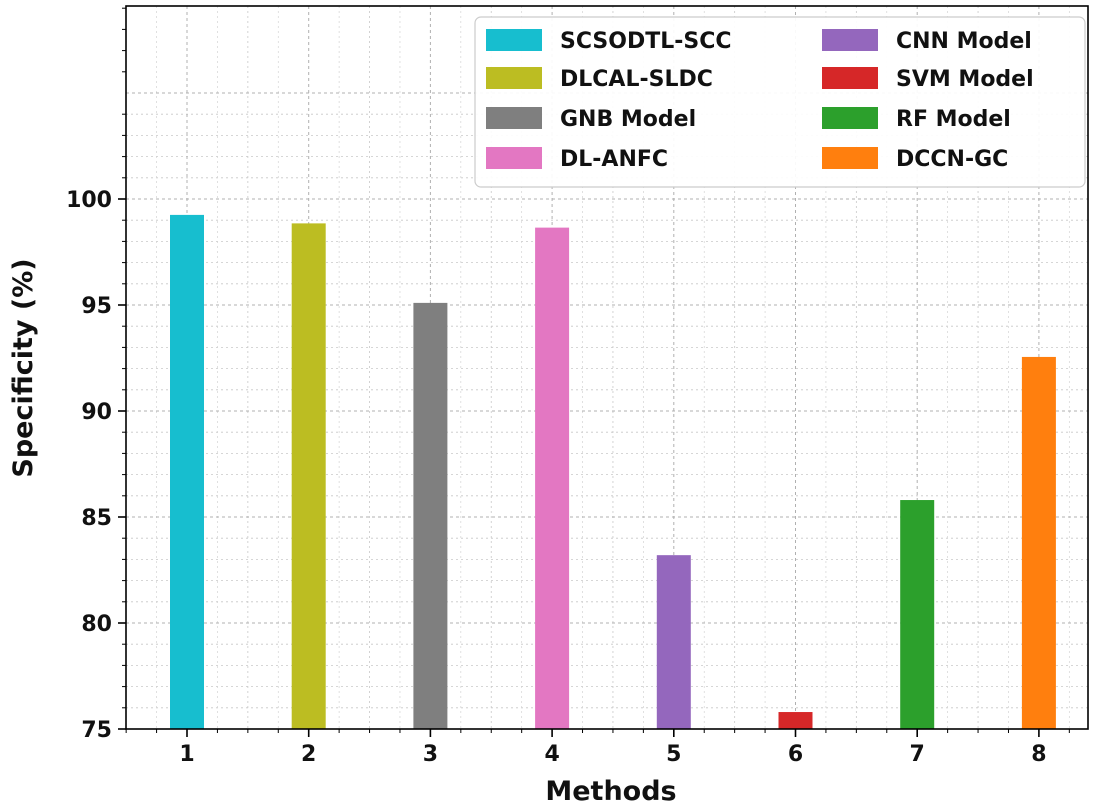 The image size is (1105, 807). Describe the element at coordinates (96, 412) in the screenshot. I see `y-tick-label: 90` at that location.